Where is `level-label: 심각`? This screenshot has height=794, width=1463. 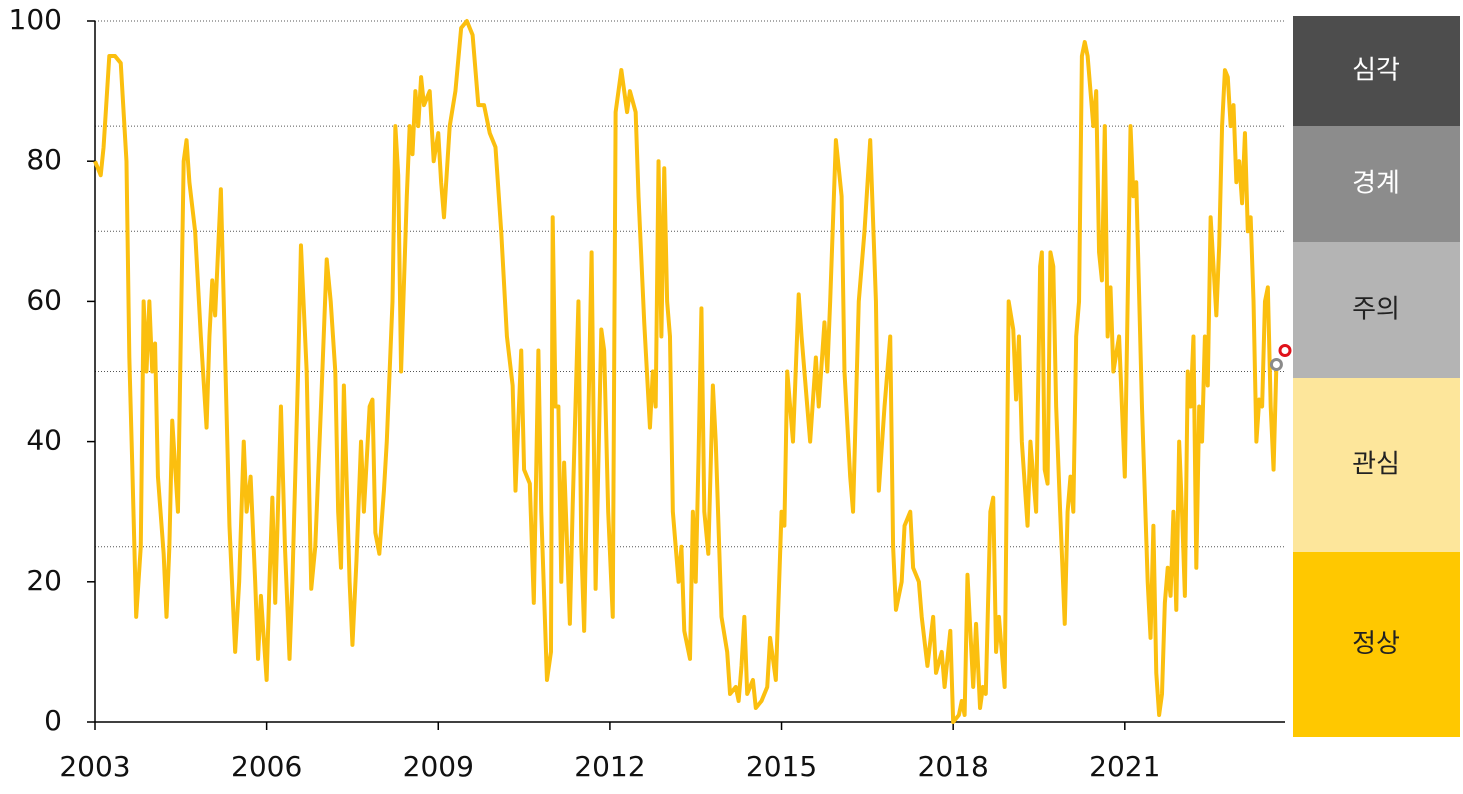 level-label: 심각 is located at coordinates (1376, 71).